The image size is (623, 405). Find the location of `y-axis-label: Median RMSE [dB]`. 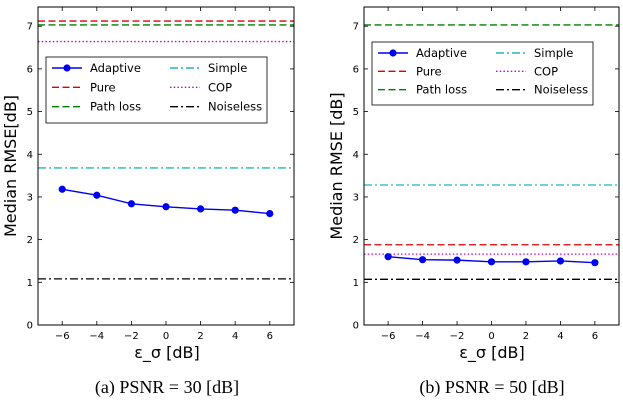

y-axis-label: Median RMSE [dB] is located at coordinates (336, 165).